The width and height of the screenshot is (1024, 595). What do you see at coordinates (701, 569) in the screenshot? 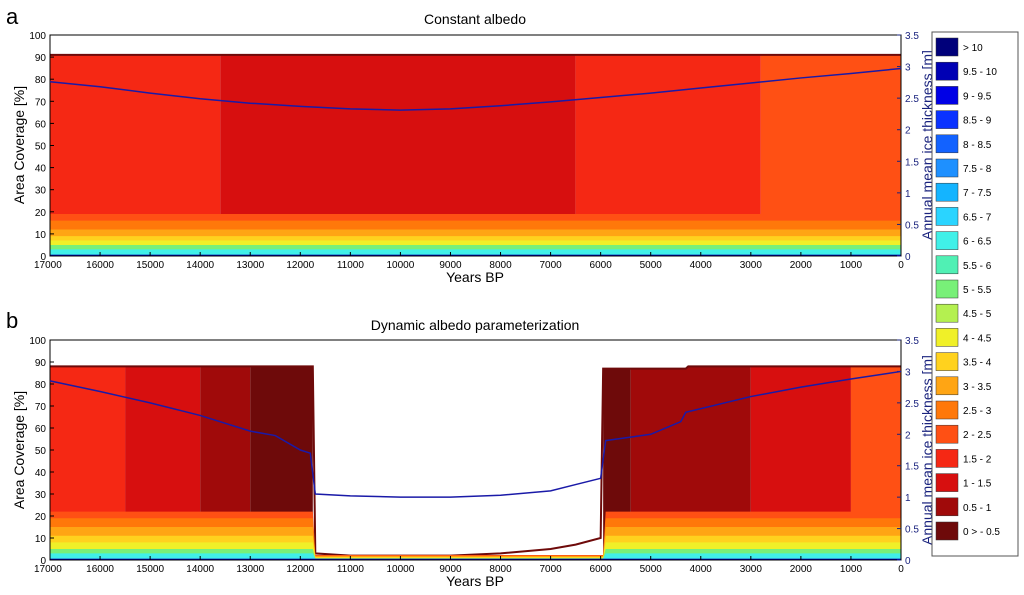
I see `x-tick-label: 4000` at bounding box center [701, 569].